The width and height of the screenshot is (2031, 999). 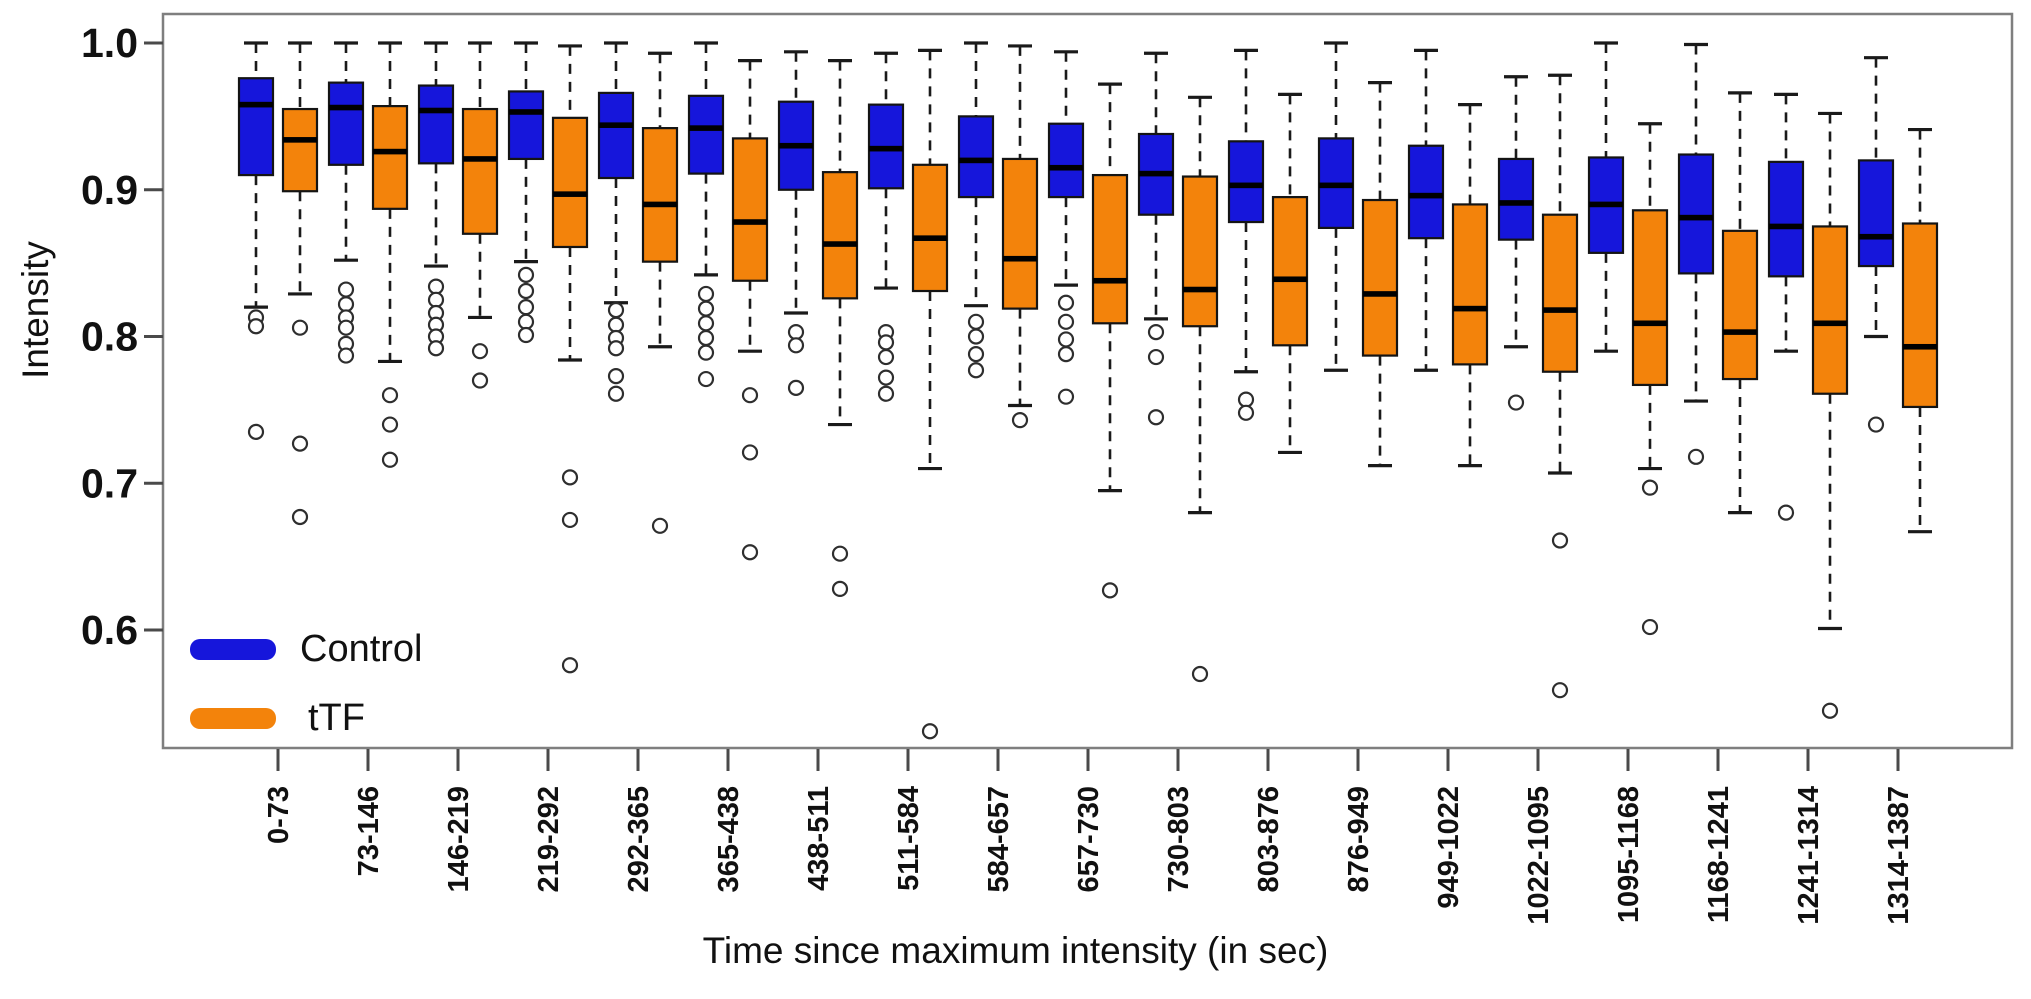 I want to click on box-control-16-outlier-point, so click(x=1696, y=456).